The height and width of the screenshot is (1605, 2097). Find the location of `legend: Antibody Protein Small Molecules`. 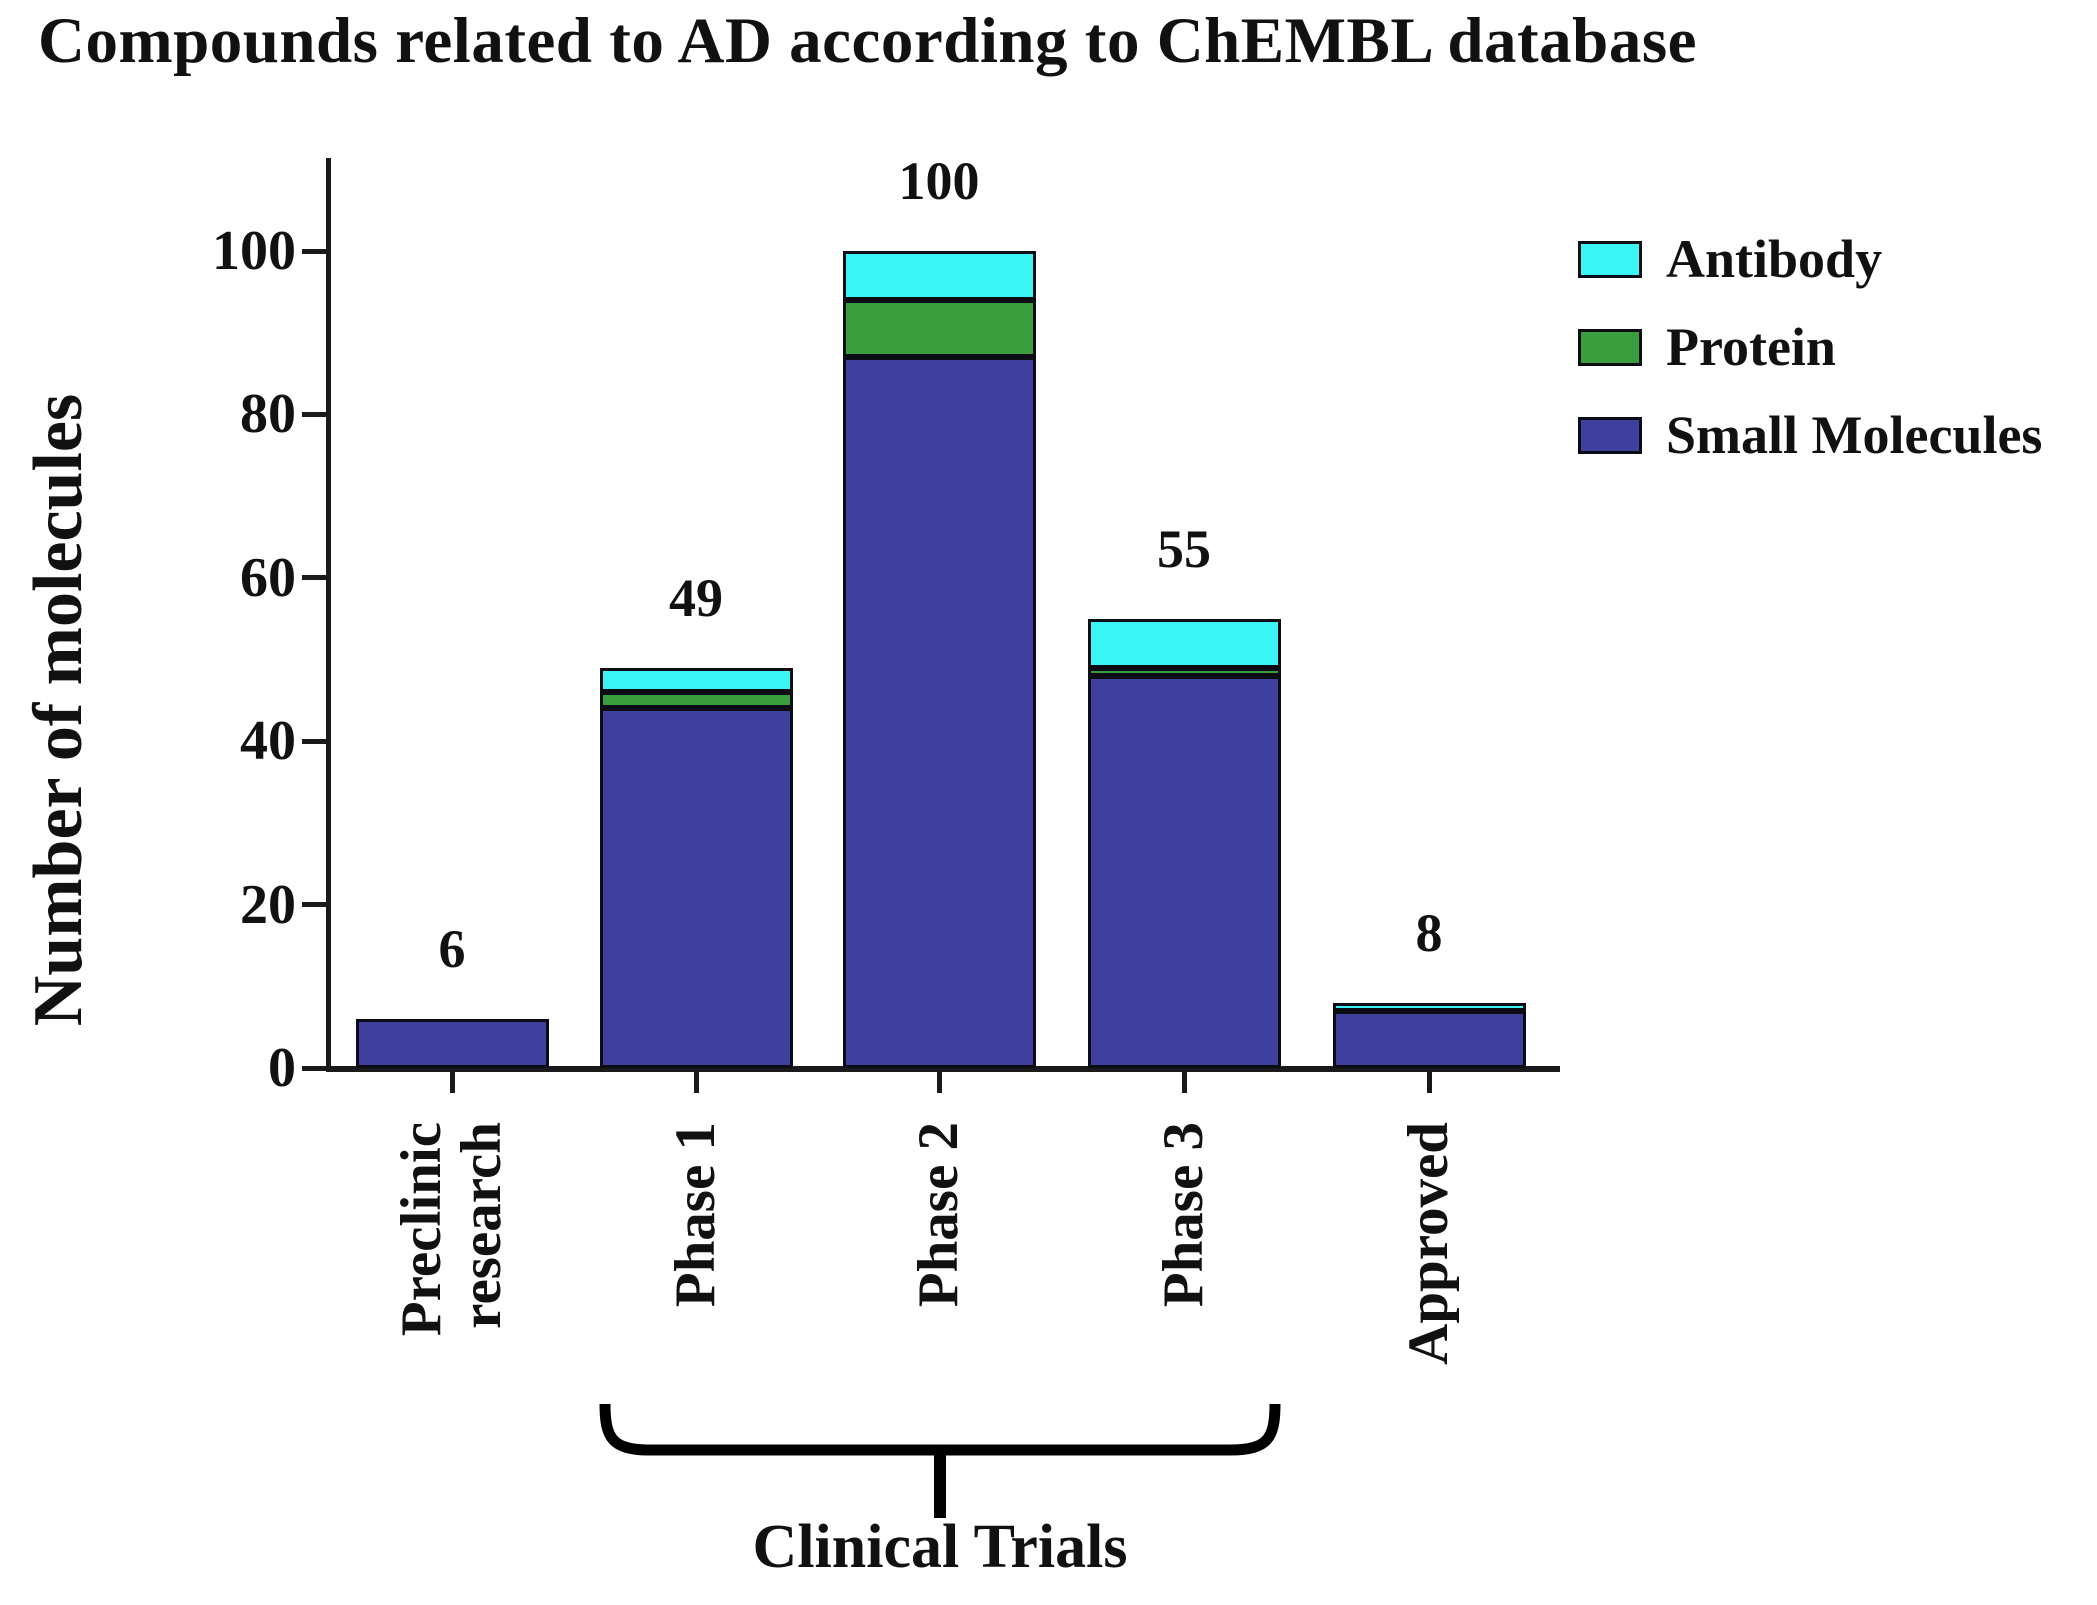

legend: Antibody Protein Small Molecules is located at coordinates (1810, 347).